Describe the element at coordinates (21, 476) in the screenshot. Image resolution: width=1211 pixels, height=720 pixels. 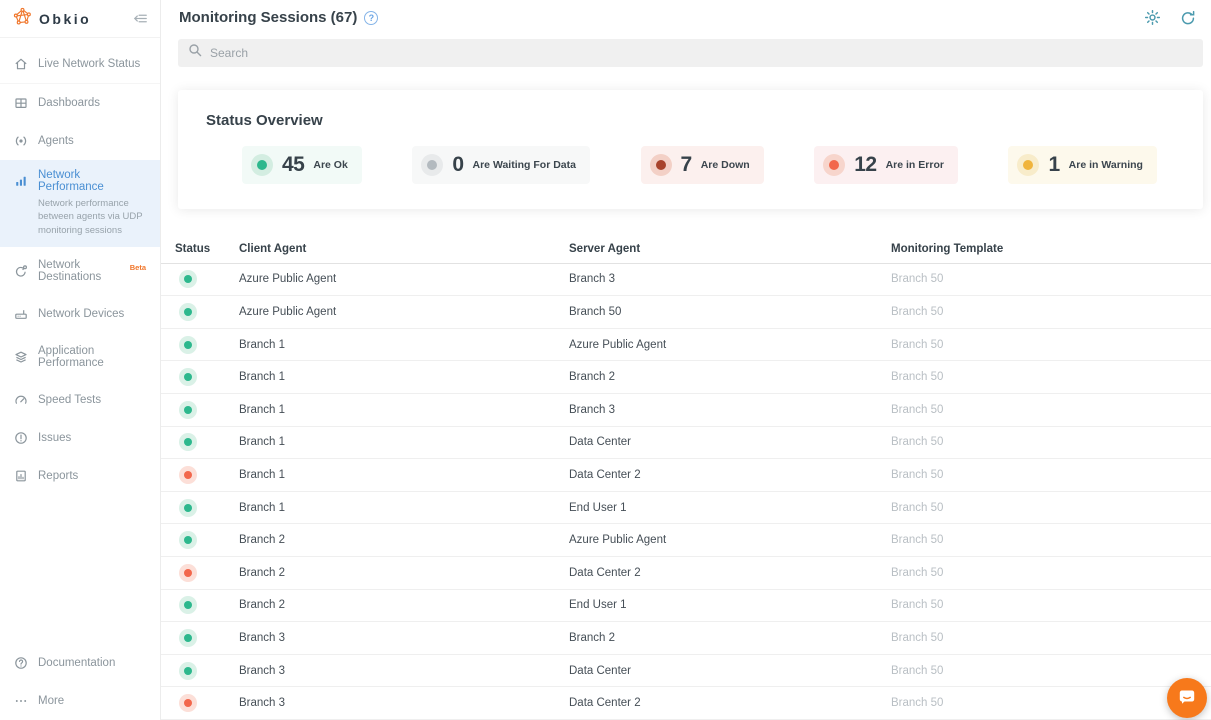
I see `report-icon` at that location.